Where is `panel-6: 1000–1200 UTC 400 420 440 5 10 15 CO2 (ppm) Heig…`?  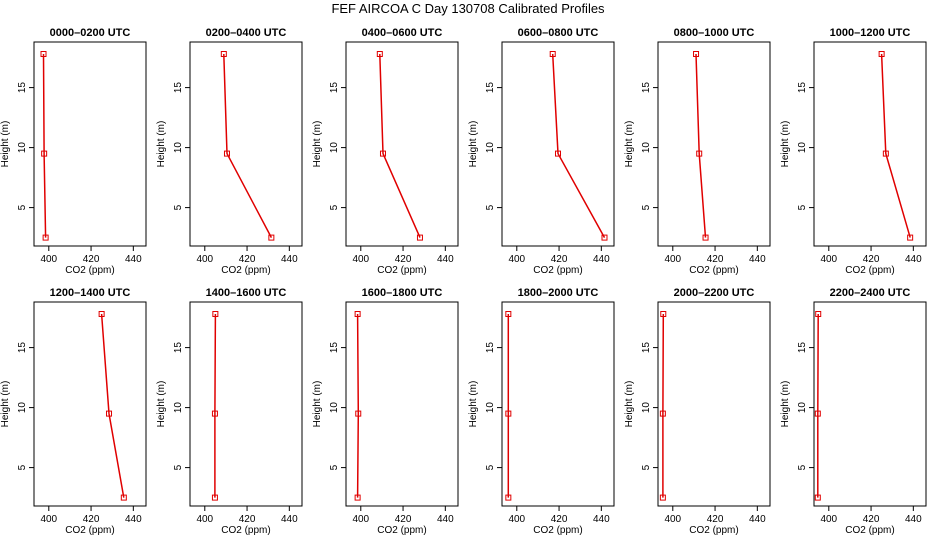
panel-6: 1000–1200 UTC 400 420 440 5 10 15 CO2 (ppm) Heig… is located at coordinates (853, 151).